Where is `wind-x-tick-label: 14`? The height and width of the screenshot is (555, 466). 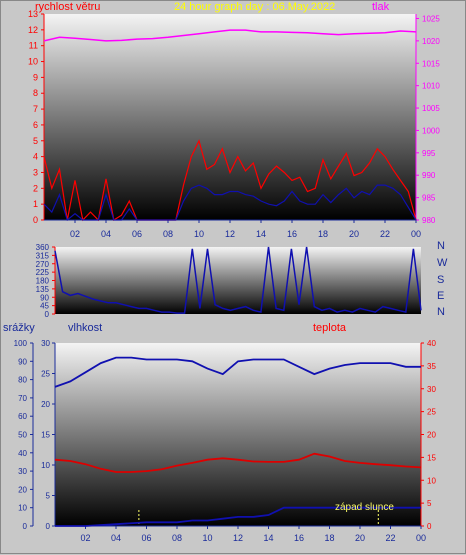
wind-x-tick-label: 14 is located at coordinates (261, 234).